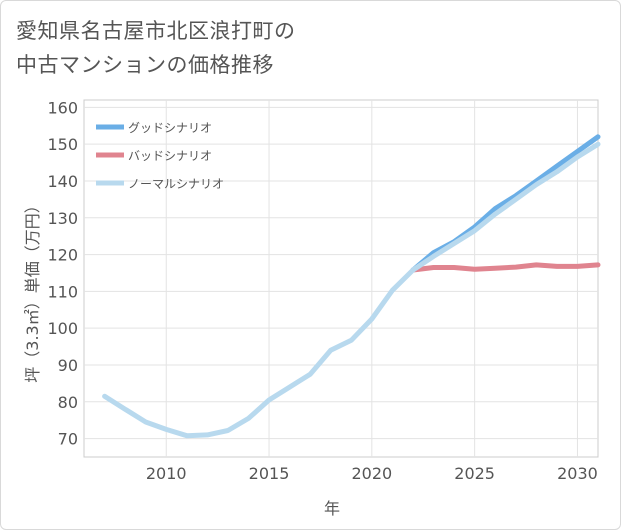 The width and height of the screenshot is (621, 530). I want to click on chart-title-line-1: 愛知県名古屋市北区浪打町の, so click(156, 31).